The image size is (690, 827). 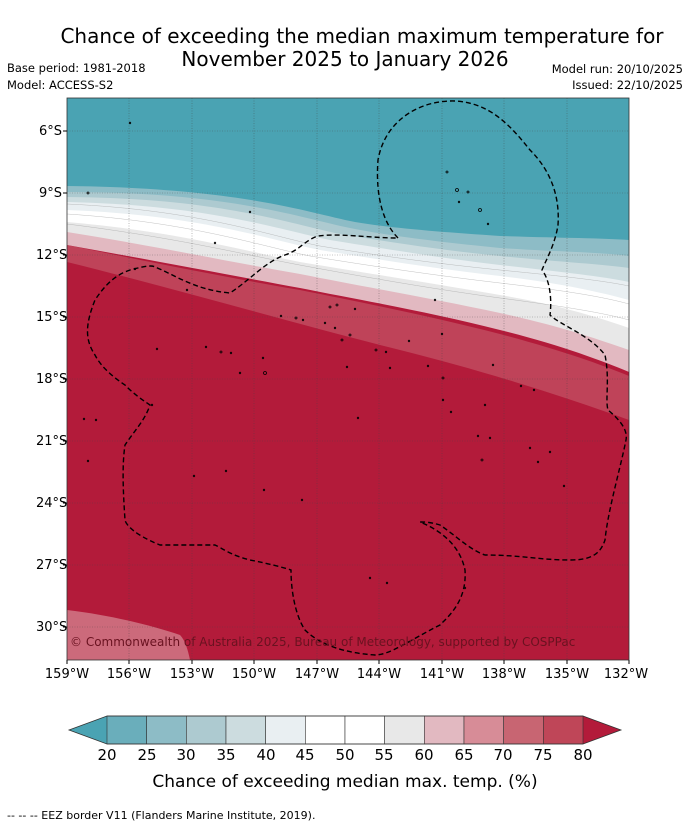 What do you see at coordinates (442, 674) in the screenshot?
I see `lon-tick-label: 141°W` at bounding box center [442, 674].